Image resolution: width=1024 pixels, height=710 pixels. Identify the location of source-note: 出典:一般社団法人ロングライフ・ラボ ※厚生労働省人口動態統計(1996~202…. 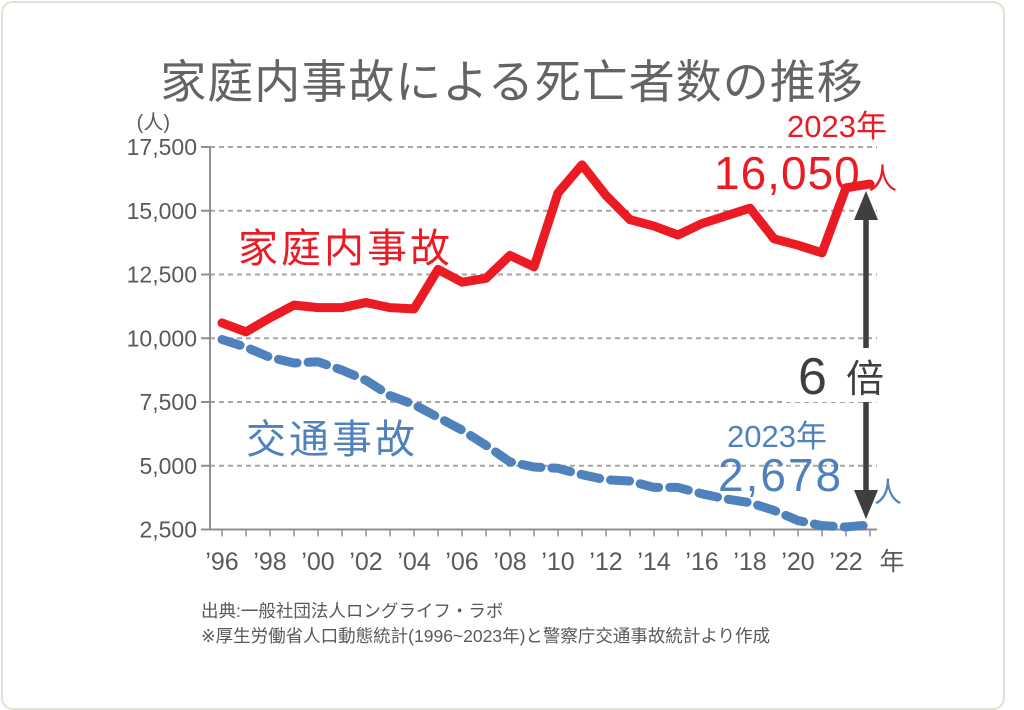
(485, 624).